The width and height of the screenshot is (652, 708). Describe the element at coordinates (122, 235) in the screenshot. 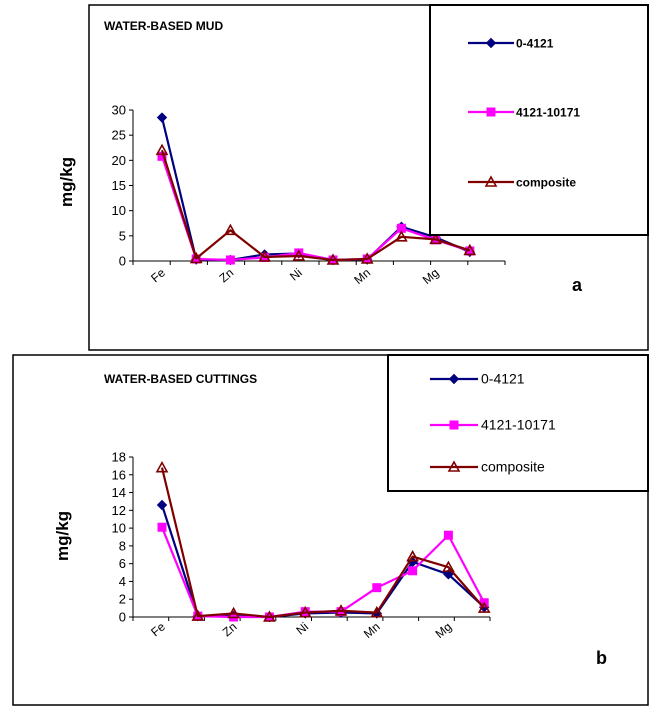

I see `y-tick-label: 5` at that location.